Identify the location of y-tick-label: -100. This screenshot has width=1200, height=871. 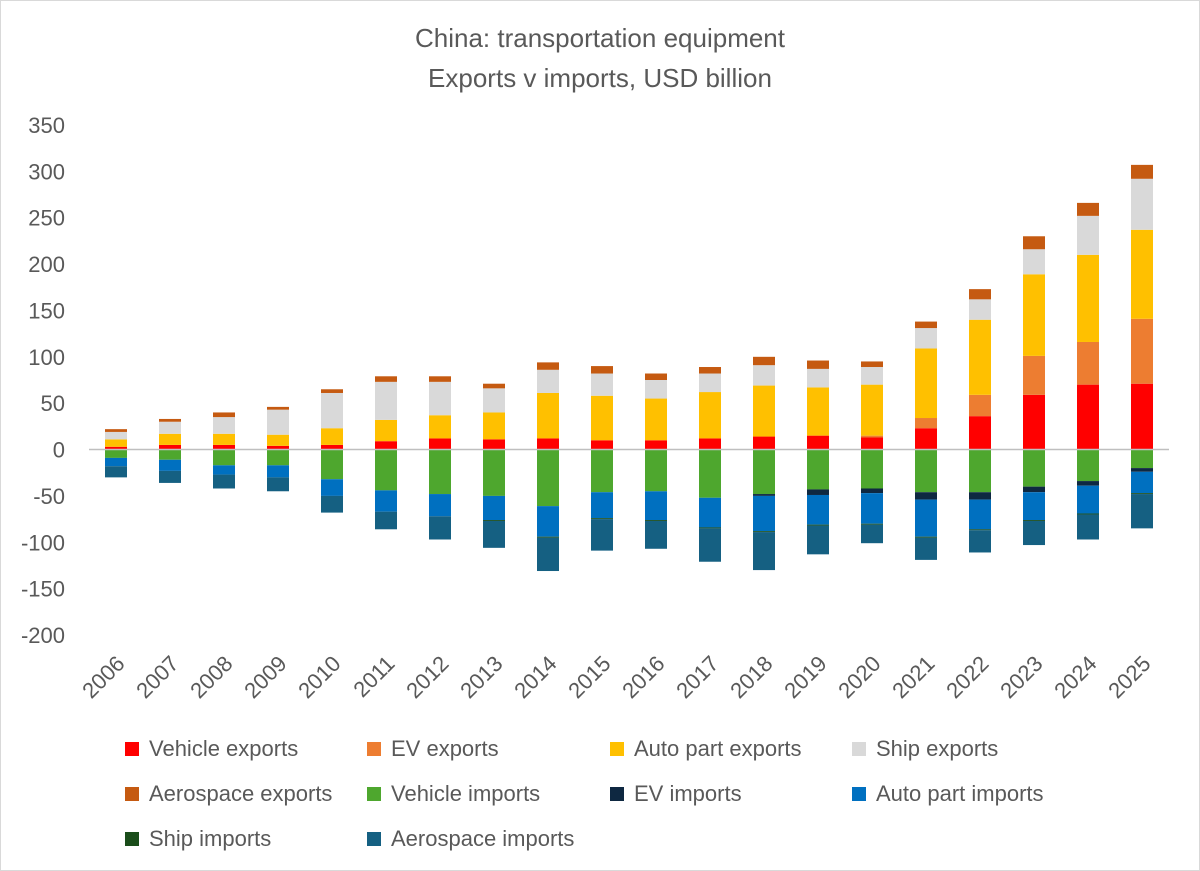
(43, 542).